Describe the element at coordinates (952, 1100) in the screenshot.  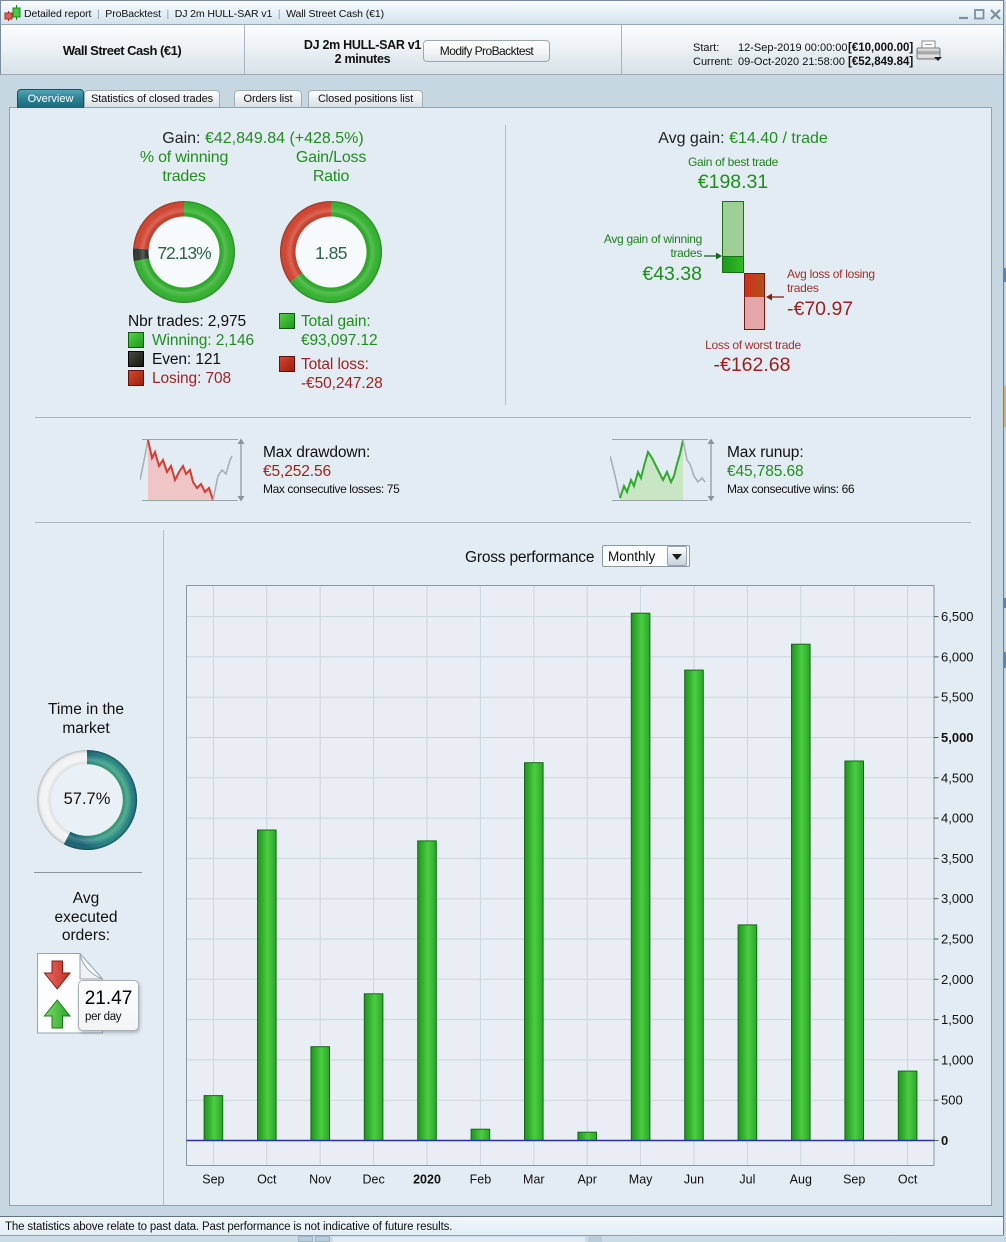
I see `svg-text: 500` at that location.